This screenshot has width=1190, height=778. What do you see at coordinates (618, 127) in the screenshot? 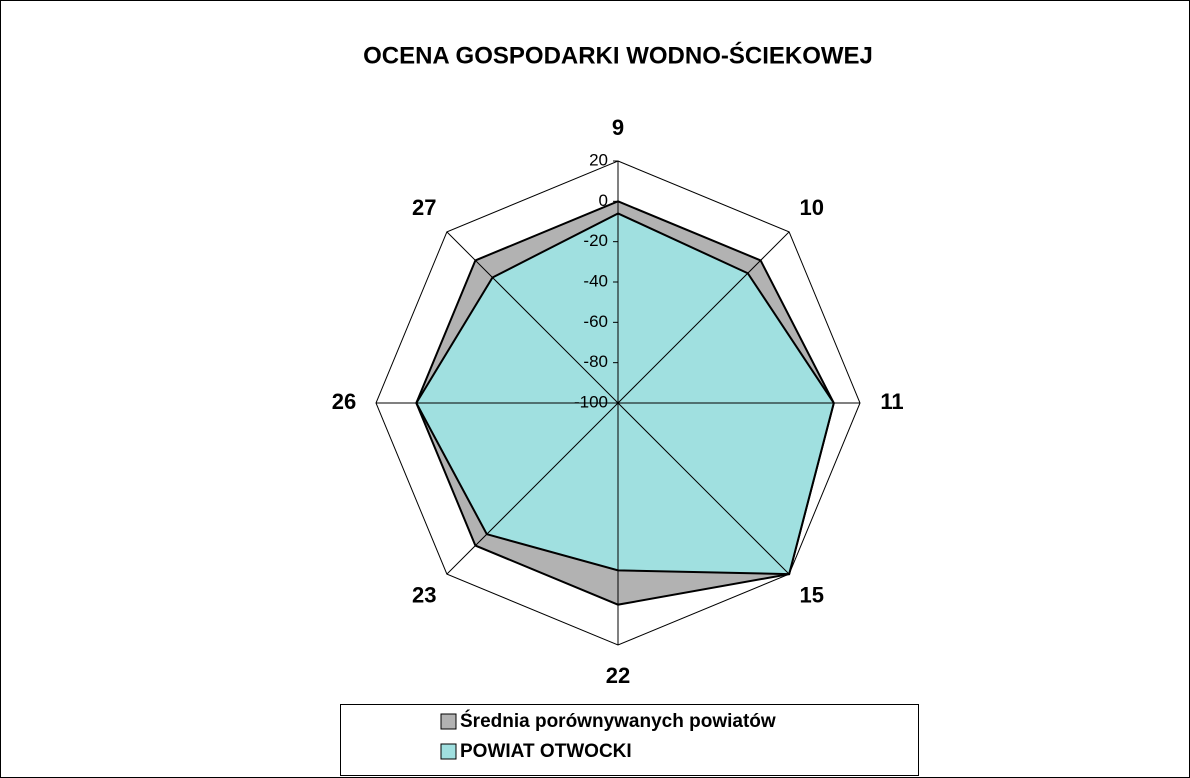
I see `category-label: 9` at bounding box center [618, 127].